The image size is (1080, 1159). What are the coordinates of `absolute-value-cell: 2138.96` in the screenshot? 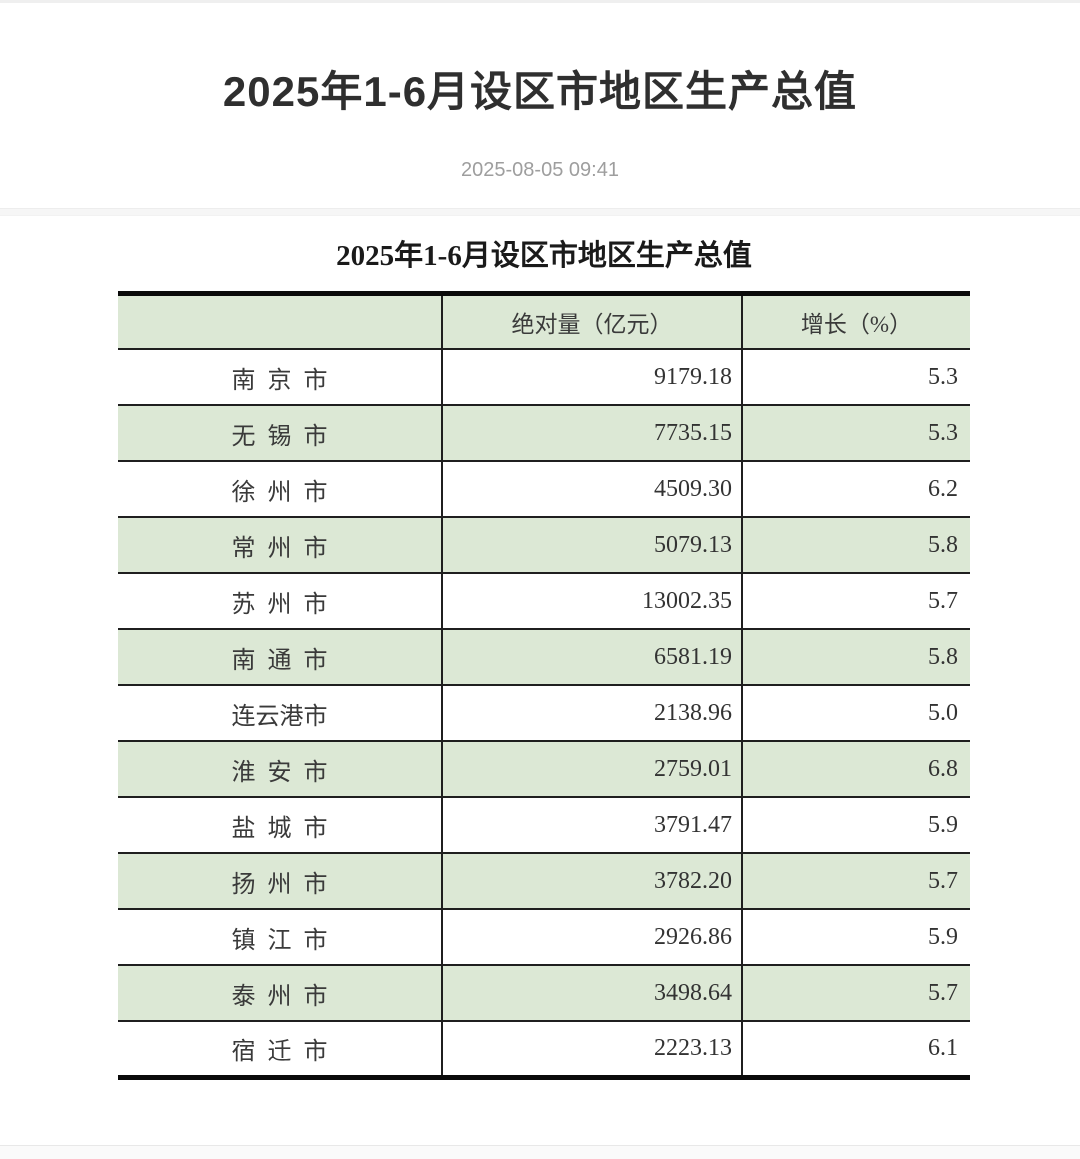 It's located at (592, 714).